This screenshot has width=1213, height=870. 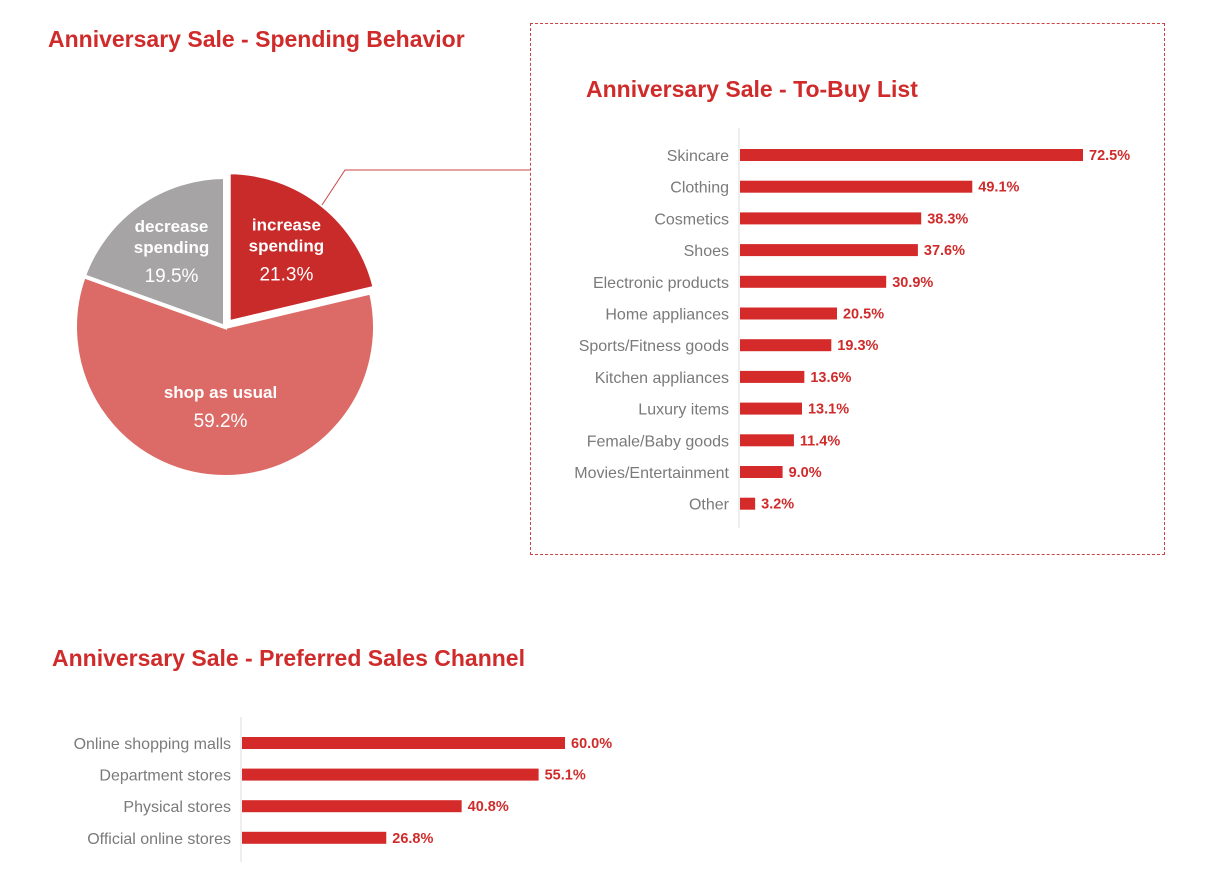 What do you see at coordinates (403, 743) in the screenshot?
I see `channel-bar-online-shopping-malls` at bounding box center [403, 743].